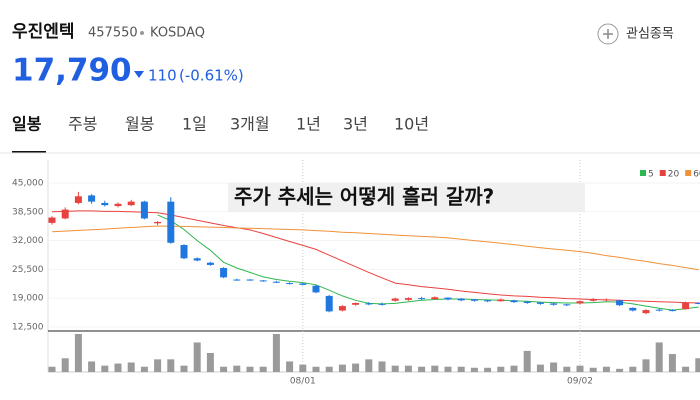 This screenshot has height=400, width=700. Describe the element at coordinates (364, 197) in the screenshot. I see `chart-title: 주가 추세는 어떻게 흘러 갈까?` at that location.